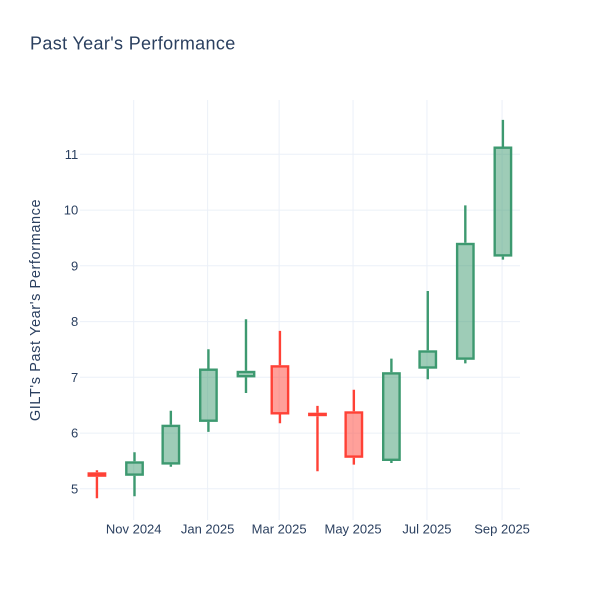 This screenshot has height=600, width=600. Describe the element at coordinates (426, 529) in the screenshot. I see `svg-text: Jul 2025` at that location.